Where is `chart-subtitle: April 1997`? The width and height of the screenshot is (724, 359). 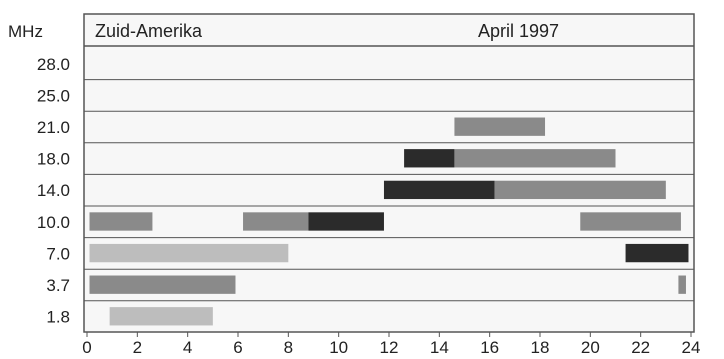 chart-subtitle: April 1997 is located at coordinates (518, 31).